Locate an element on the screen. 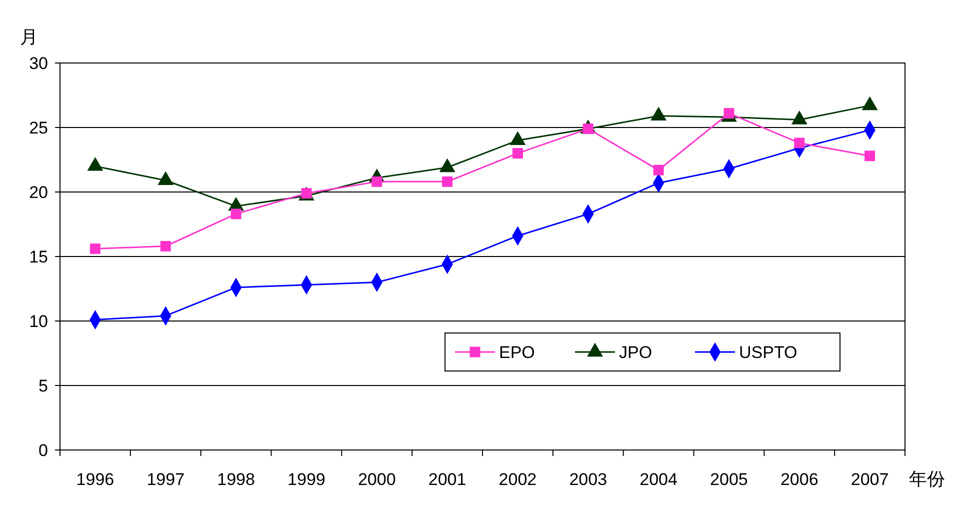 The height and width of the screenshot is (505, 960). x-tick-label: 2000 is located at coordinates (377, 479).